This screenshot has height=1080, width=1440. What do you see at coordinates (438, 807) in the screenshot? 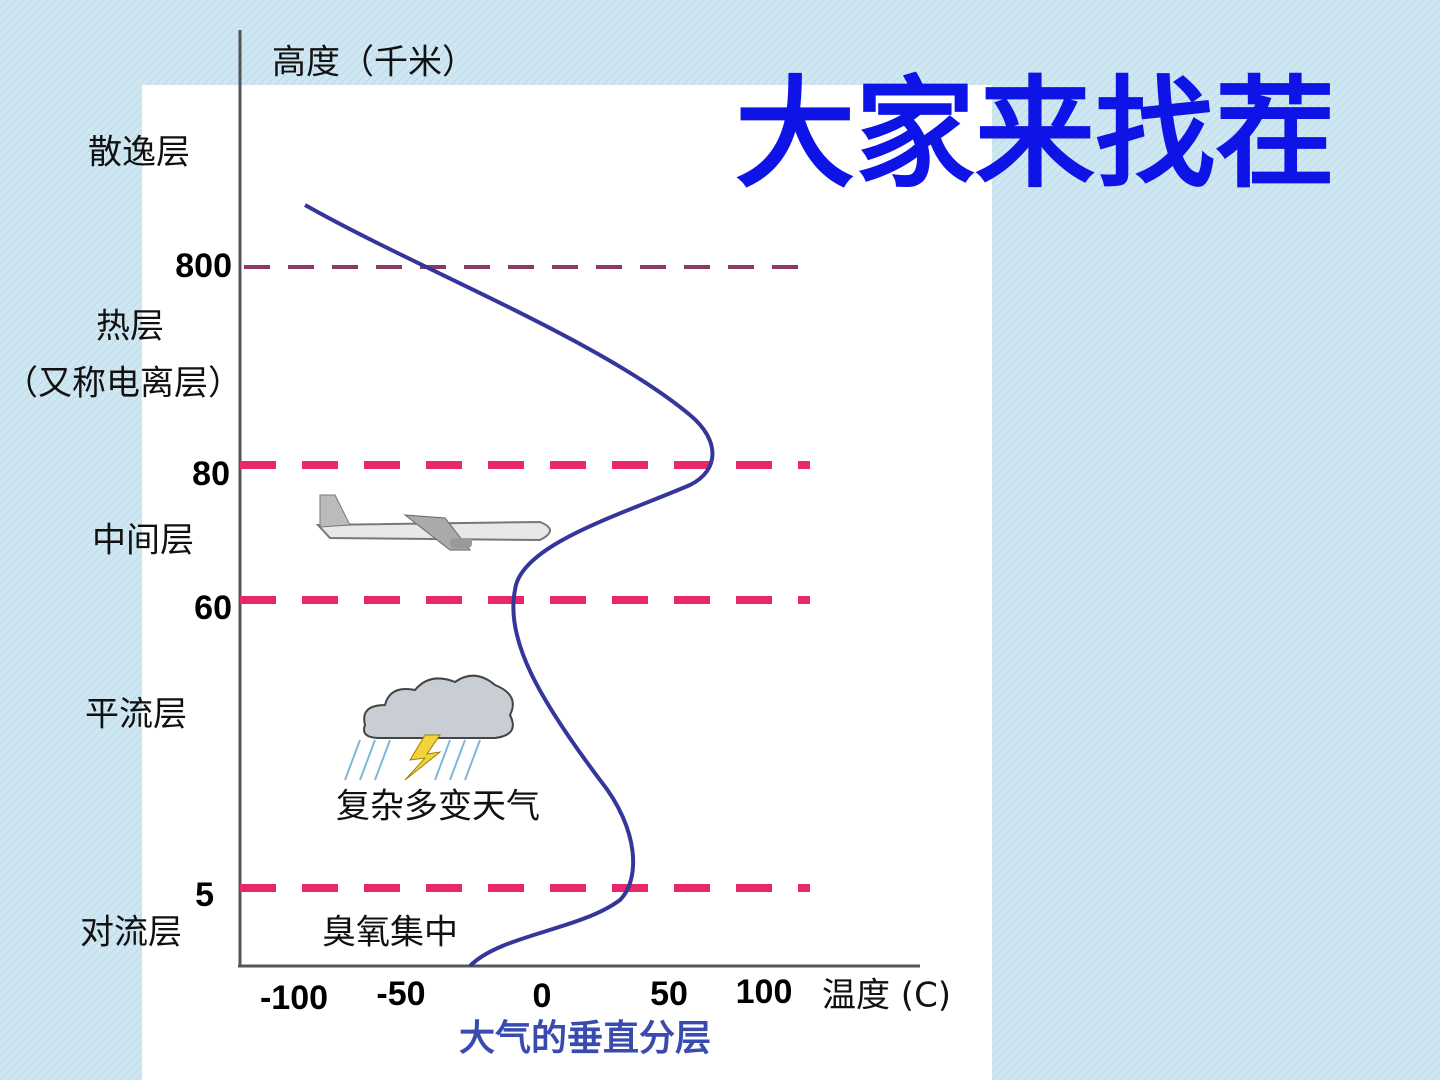
I see `annotation: 复杂多变天气` at bounding box center [438, 807].